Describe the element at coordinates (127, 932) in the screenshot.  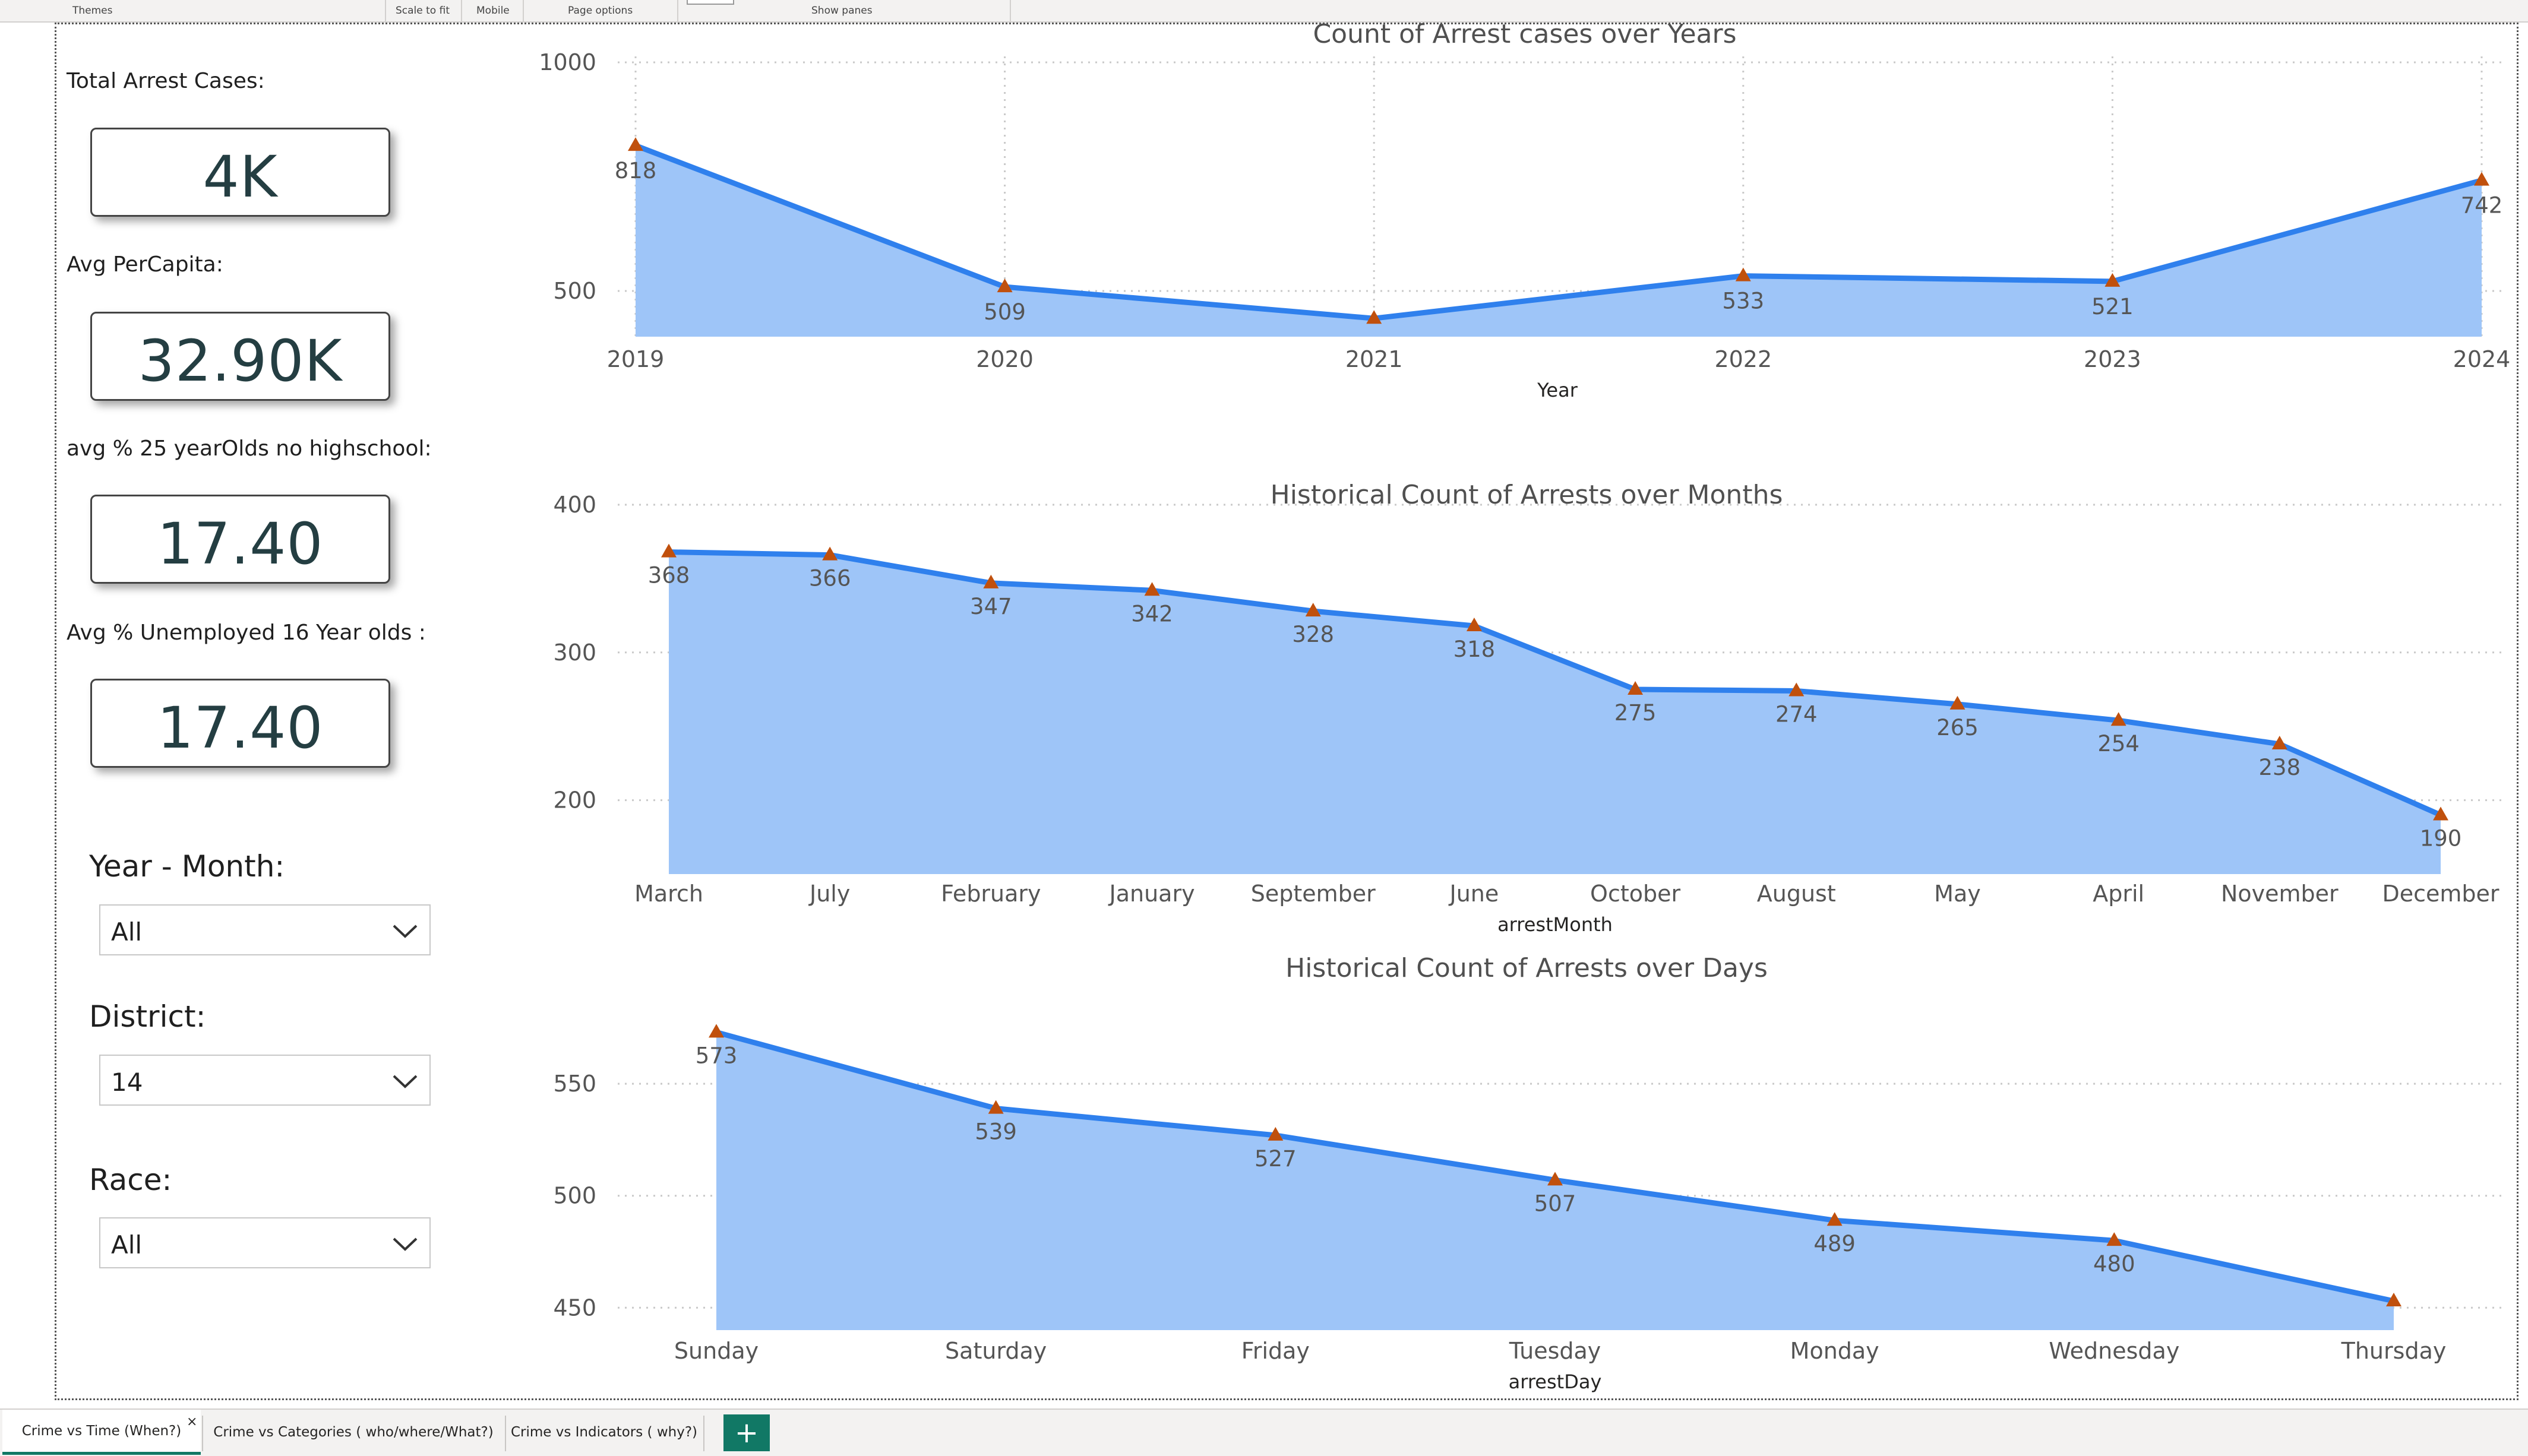
I see `year-month-selected-value: All` at that location.